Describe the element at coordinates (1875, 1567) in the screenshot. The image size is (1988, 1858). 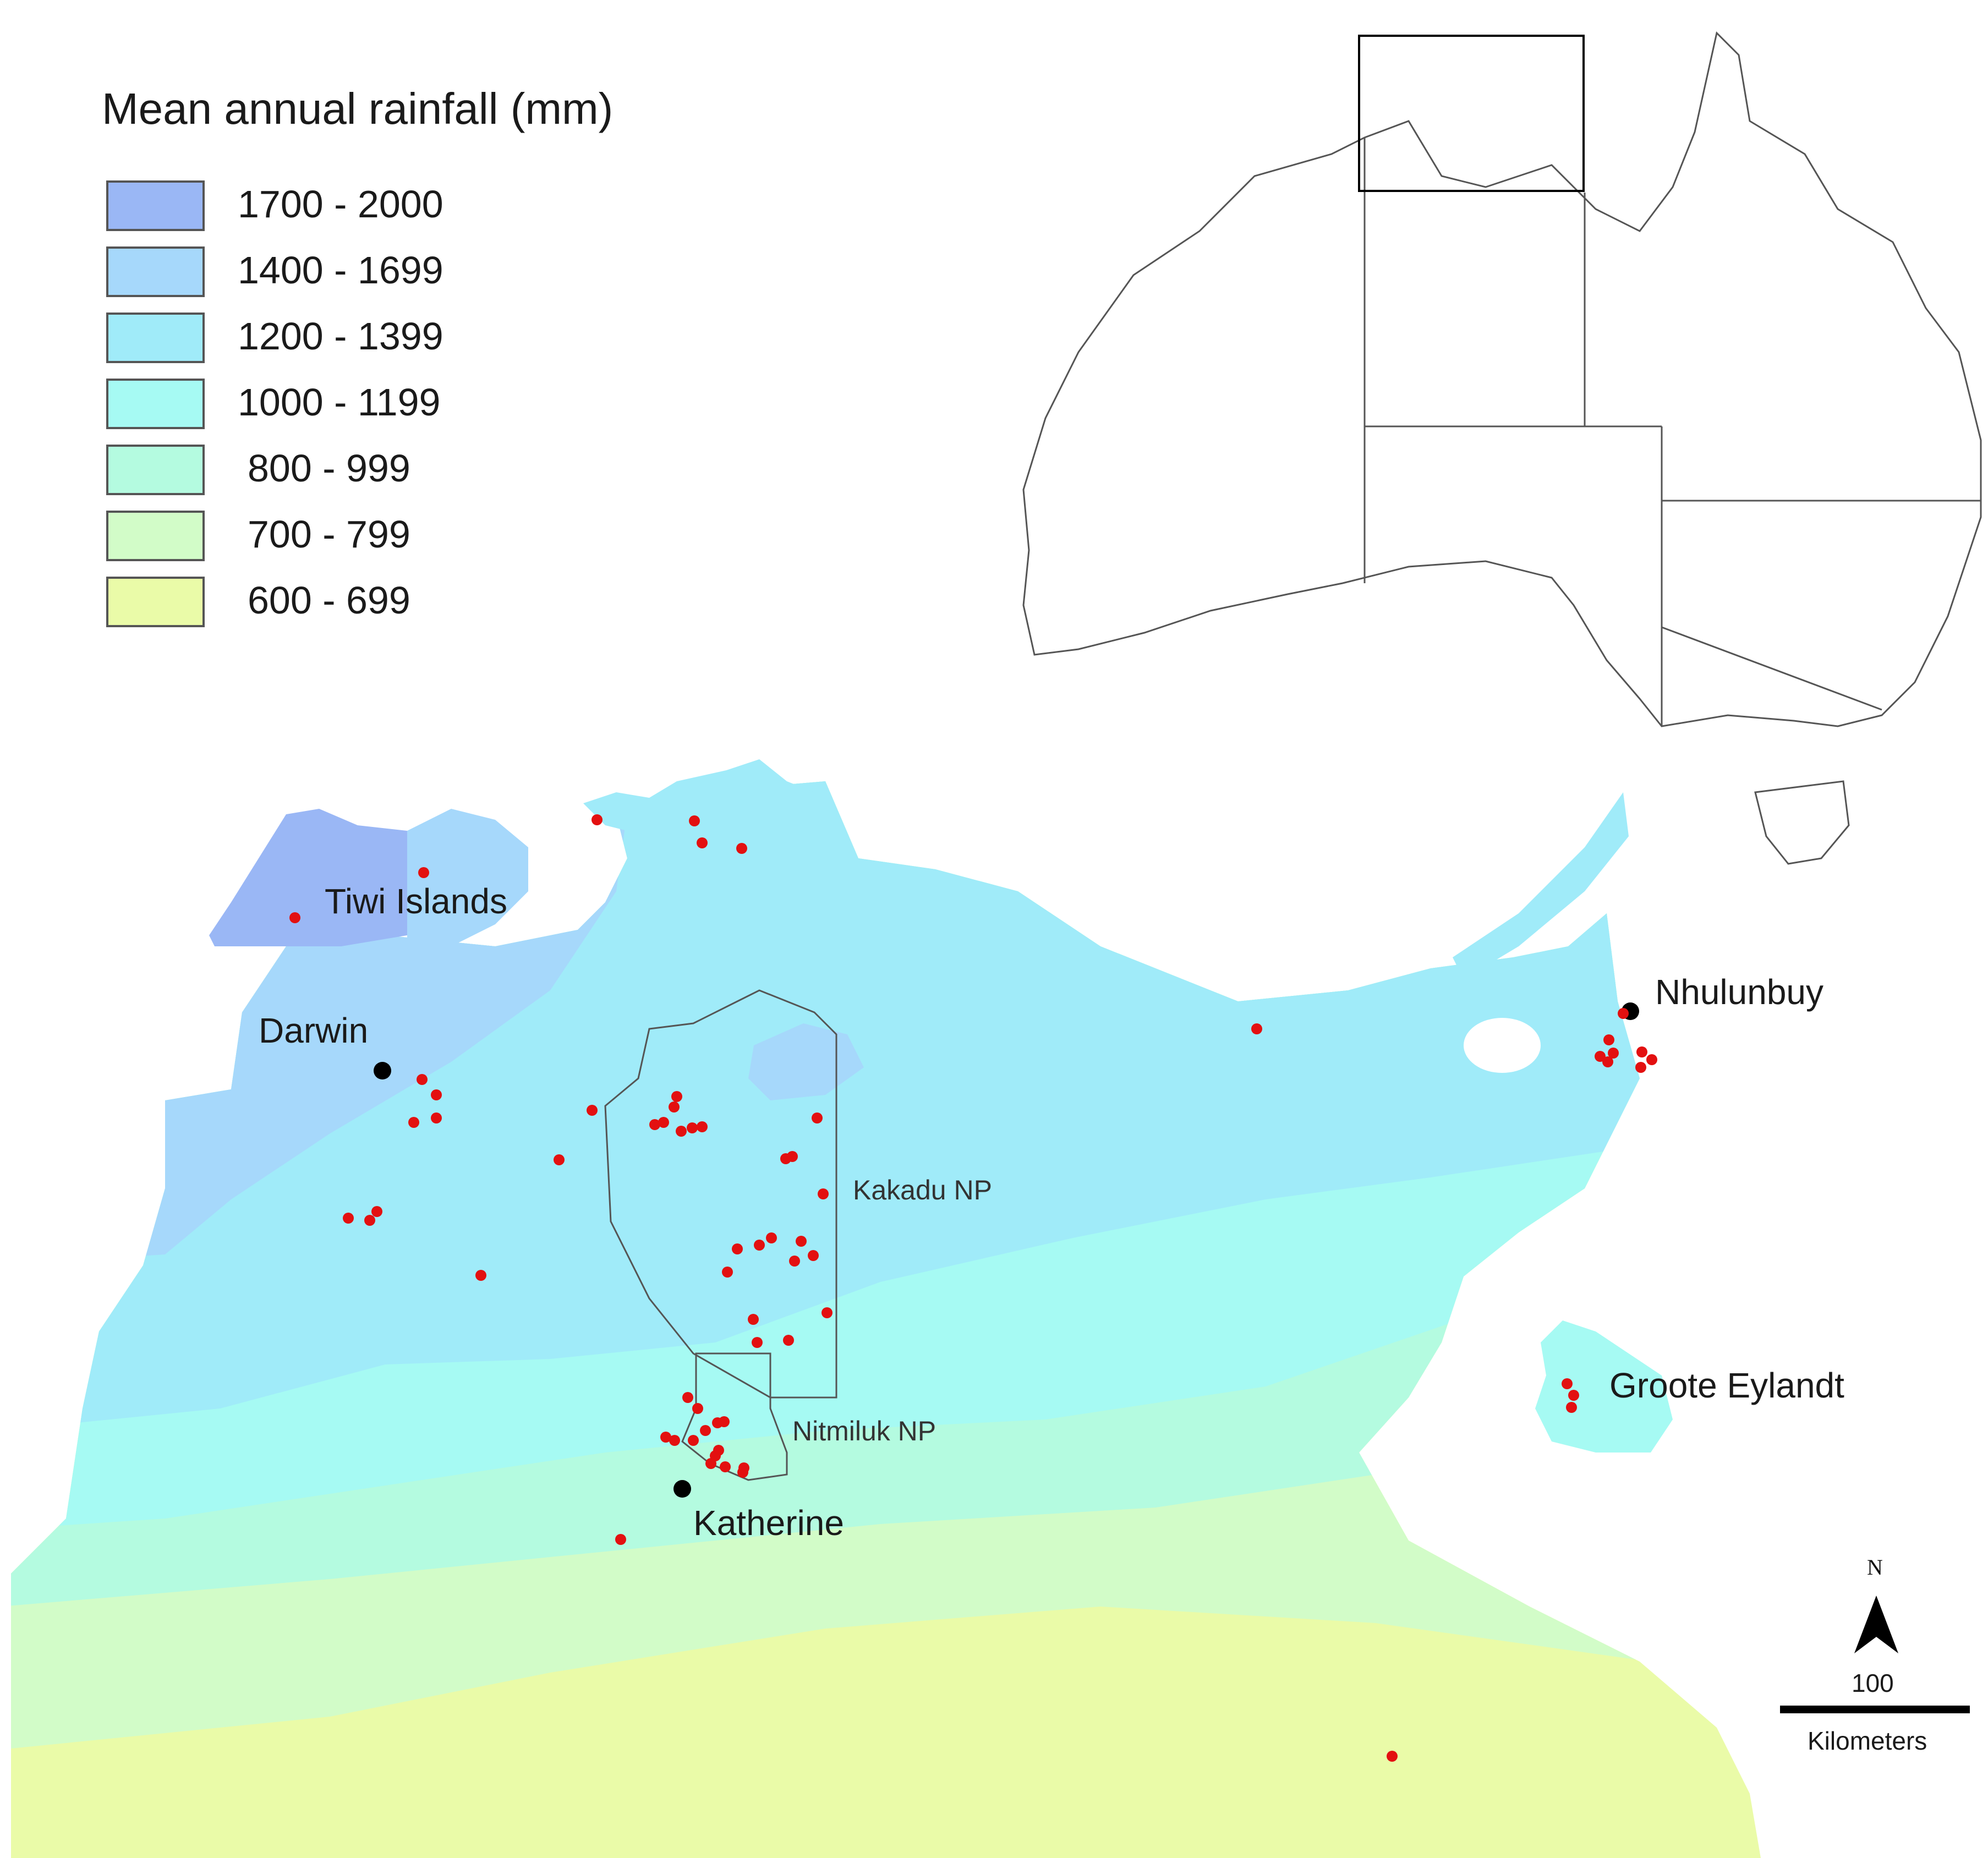
I see `north-arrow-label: N` at that location.